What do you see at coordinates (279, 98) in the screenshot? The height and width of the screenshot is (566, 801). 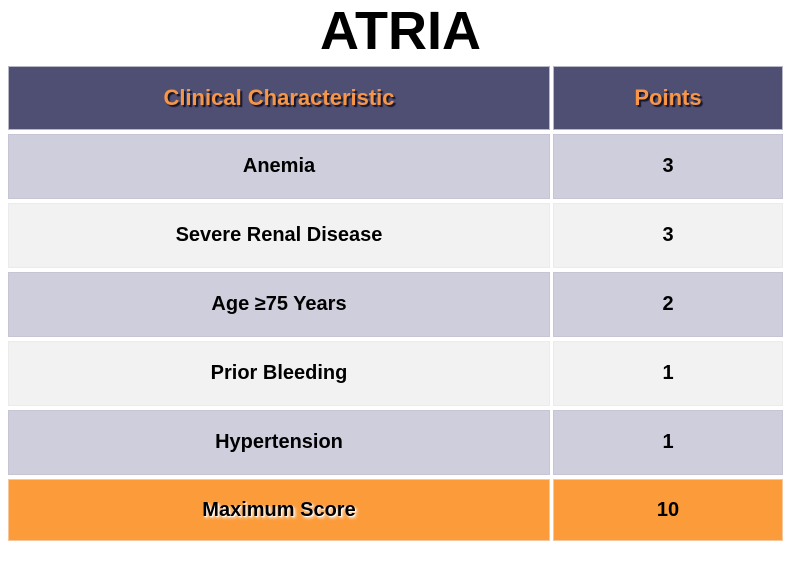 I see `header-clinical-characteristic: Clinical Characteristic` at bounding box center [279, 98].